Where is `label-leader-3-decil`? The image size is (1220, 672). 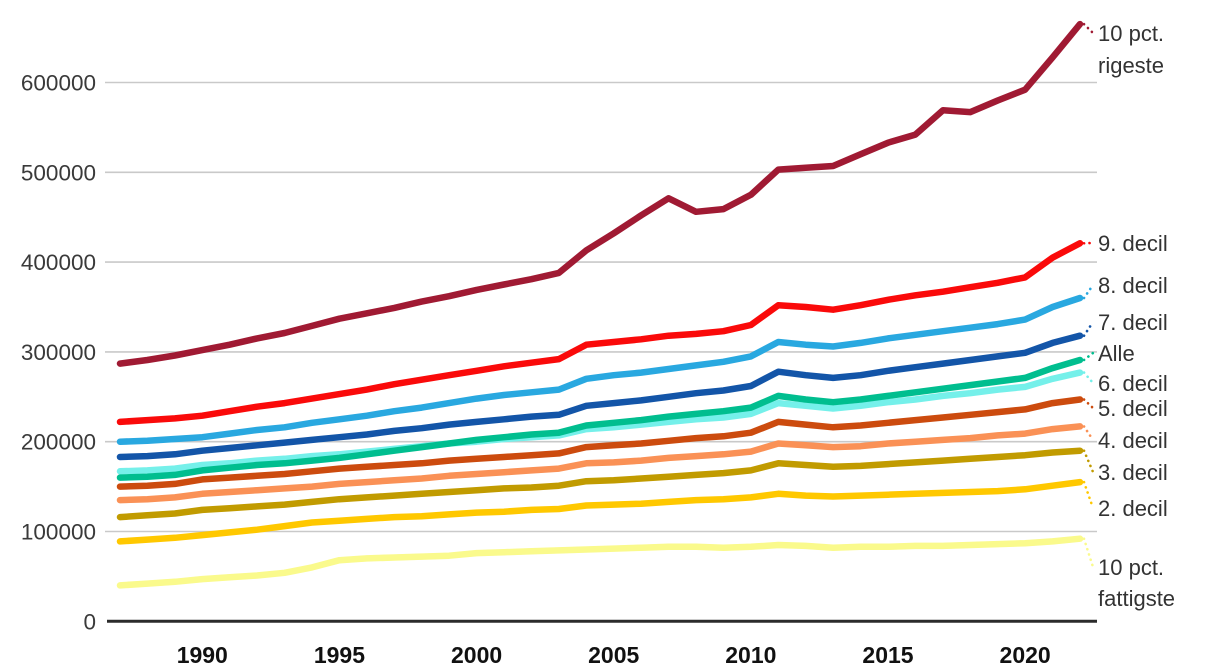 label-leader-3-decil is located at coordinates (1088, 461).